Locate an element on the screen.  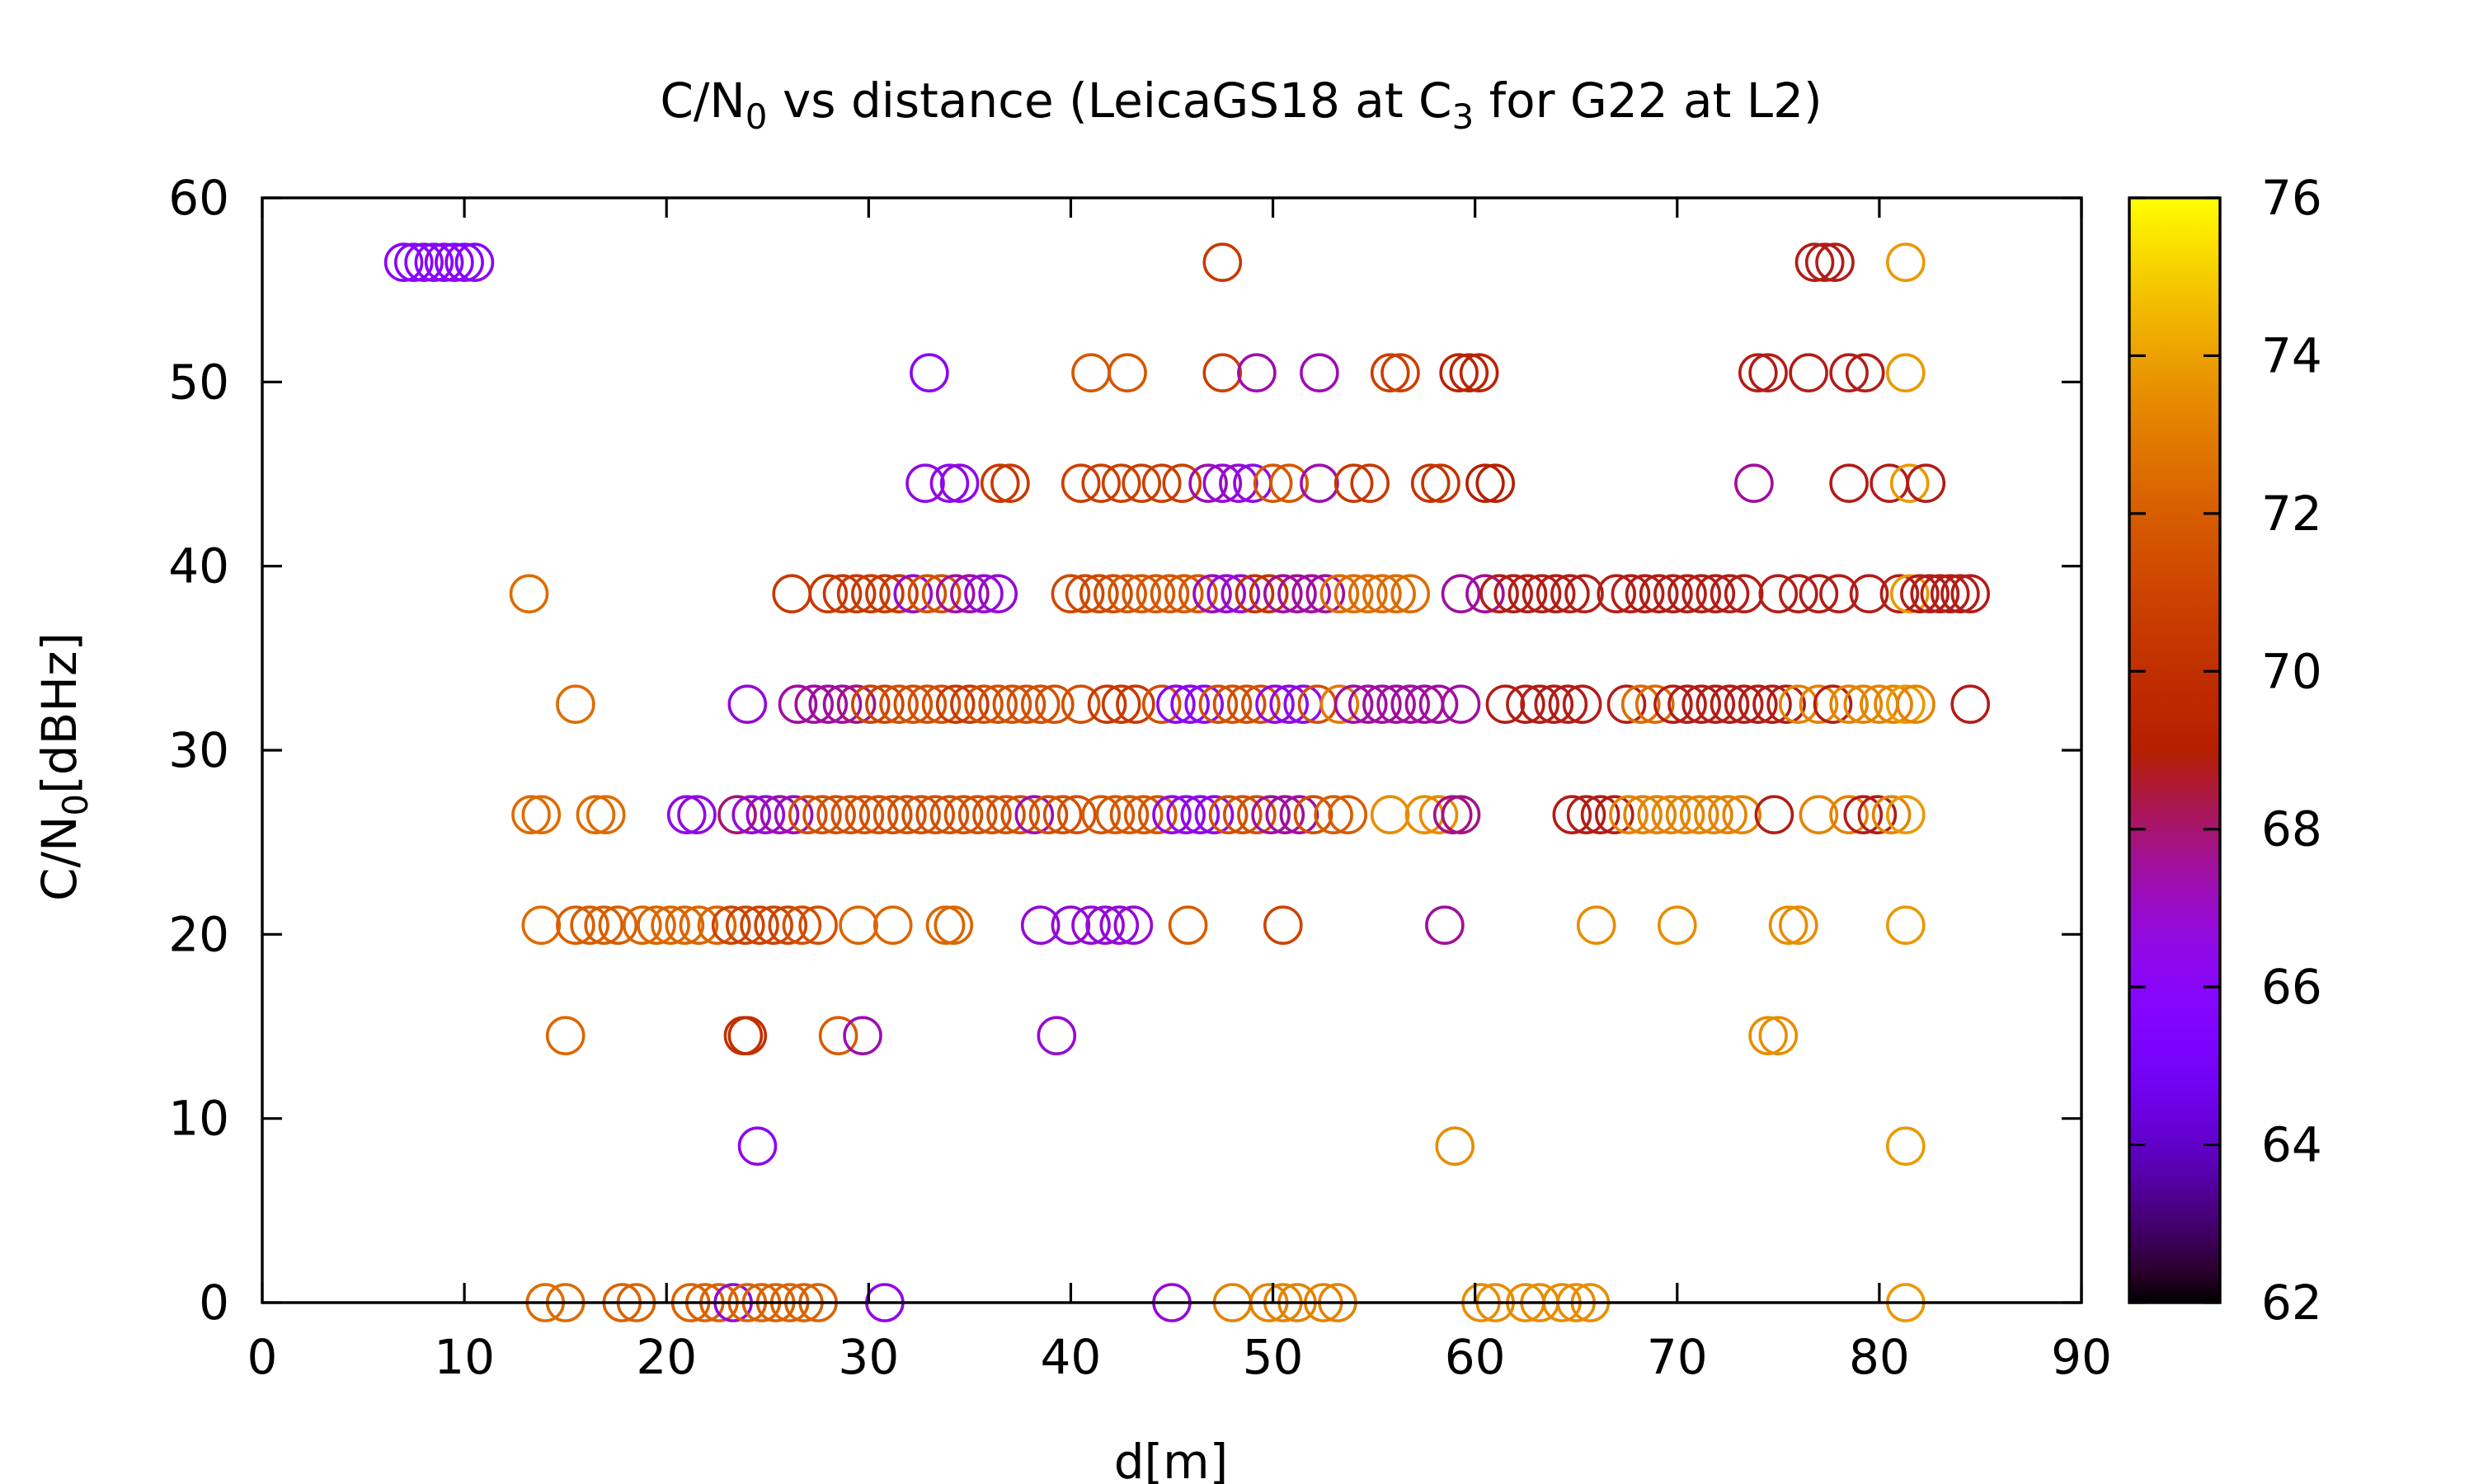
y-tick-label: 50 is located at coordinates (198, 382).